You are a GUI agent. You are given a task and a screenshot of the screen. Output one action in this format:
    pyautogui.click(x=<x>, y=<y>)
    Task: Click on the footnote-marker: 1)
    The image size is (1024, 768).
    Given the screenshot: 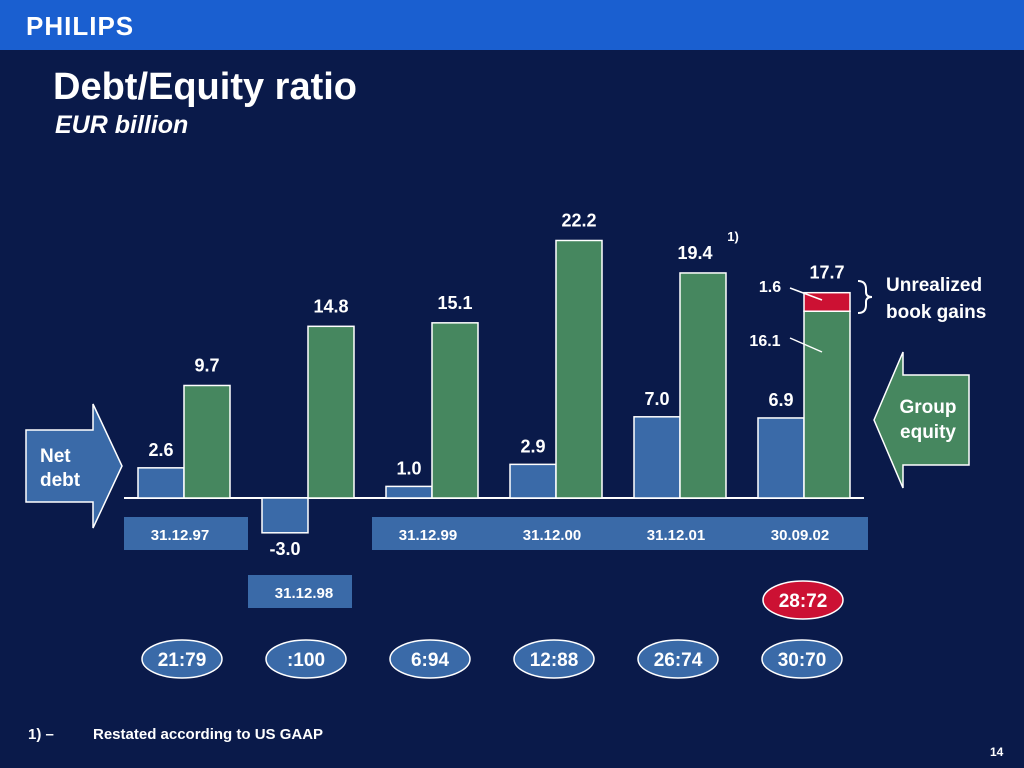 What is the action you would take?
    pyautogui.click(x=733, y=236)
    